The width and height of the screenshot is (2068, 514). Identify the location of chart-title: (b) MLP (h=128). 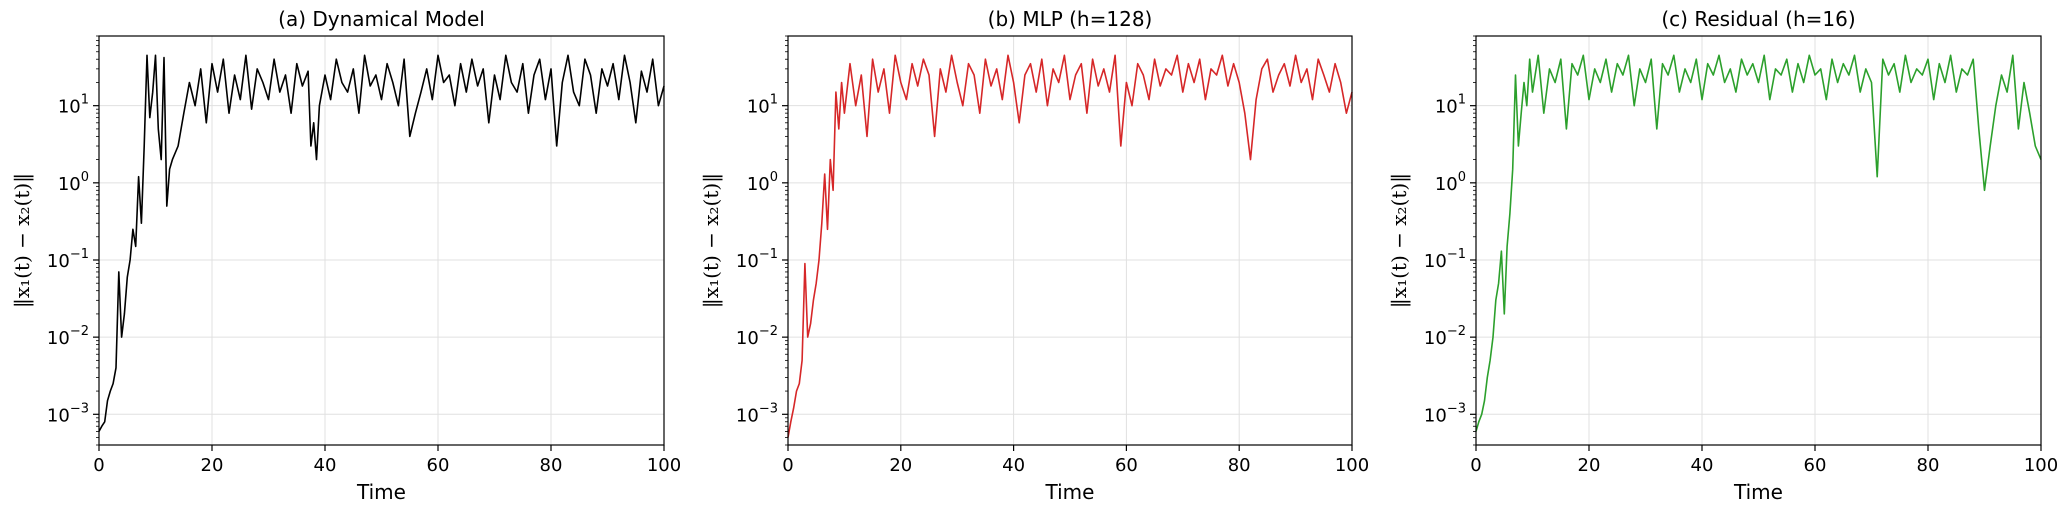
(1070, 19).